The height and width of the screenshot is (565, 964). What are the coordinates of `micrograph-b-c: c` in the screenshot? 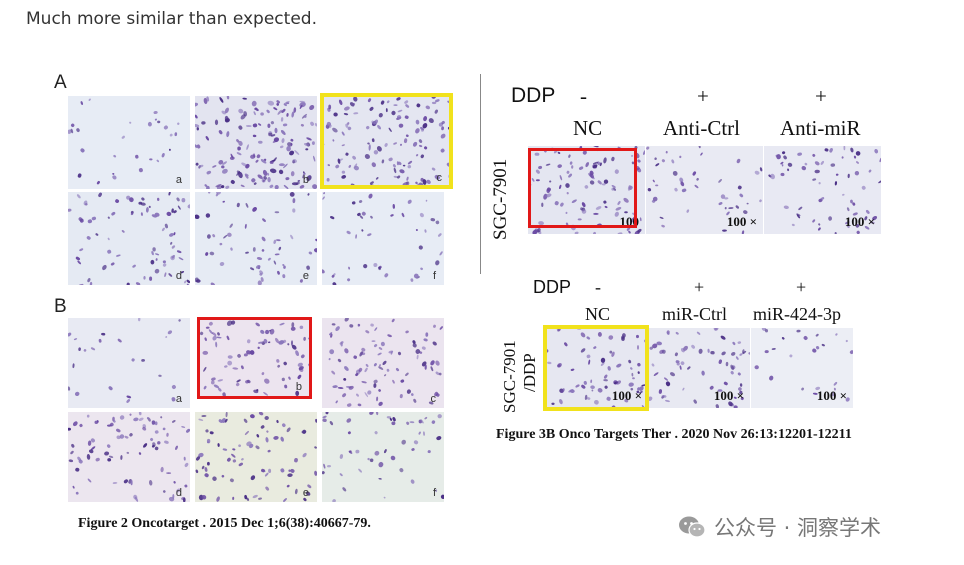 It's located at (383, 363).